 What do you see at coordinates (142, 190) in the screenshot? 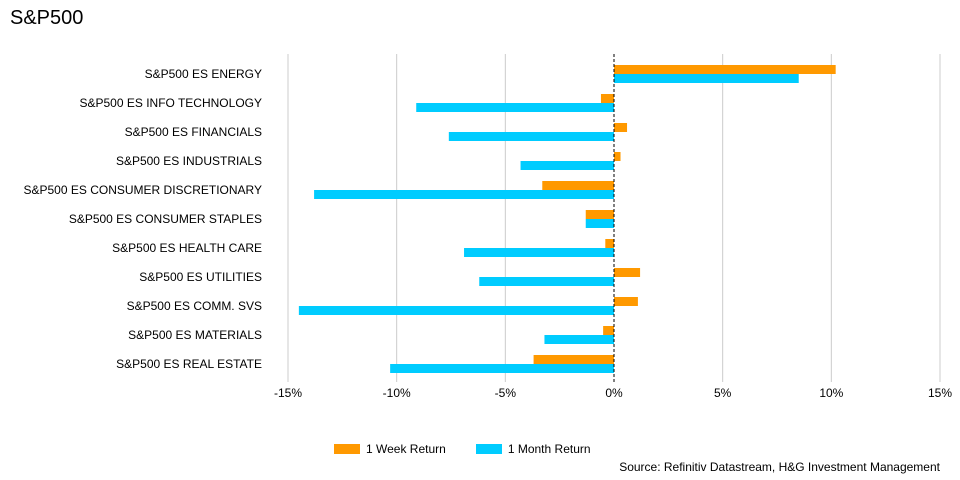
I see `category-label: S&P500 ES CONSUMER DISCRETIONARY` at bounding box center [142, 190].